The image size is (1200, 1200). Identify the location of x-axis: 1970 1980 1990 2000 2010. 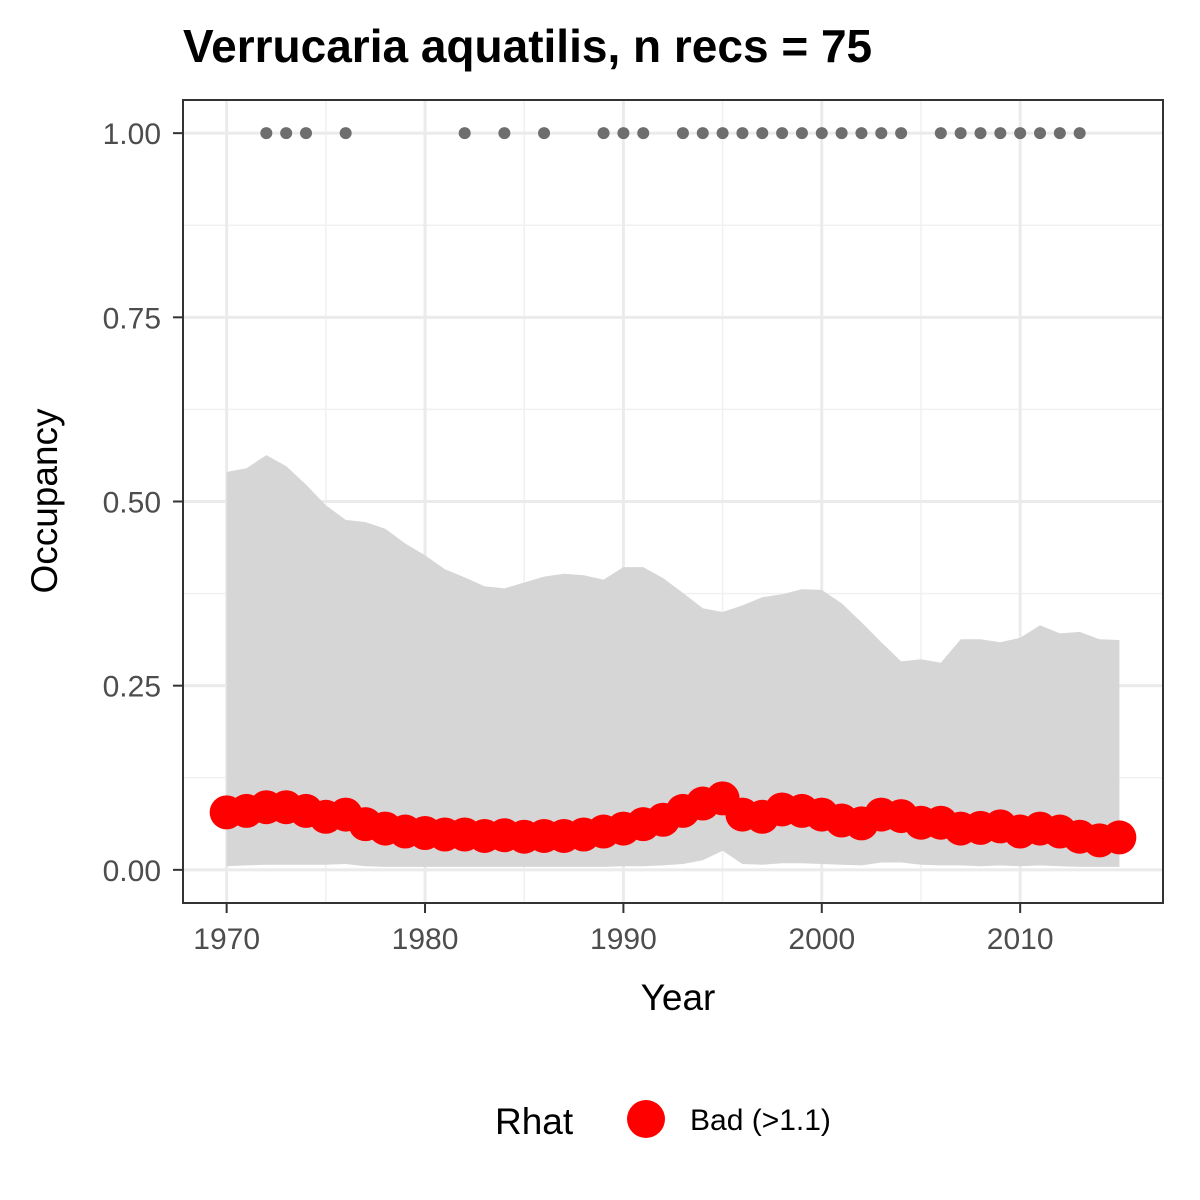
(623, 929).